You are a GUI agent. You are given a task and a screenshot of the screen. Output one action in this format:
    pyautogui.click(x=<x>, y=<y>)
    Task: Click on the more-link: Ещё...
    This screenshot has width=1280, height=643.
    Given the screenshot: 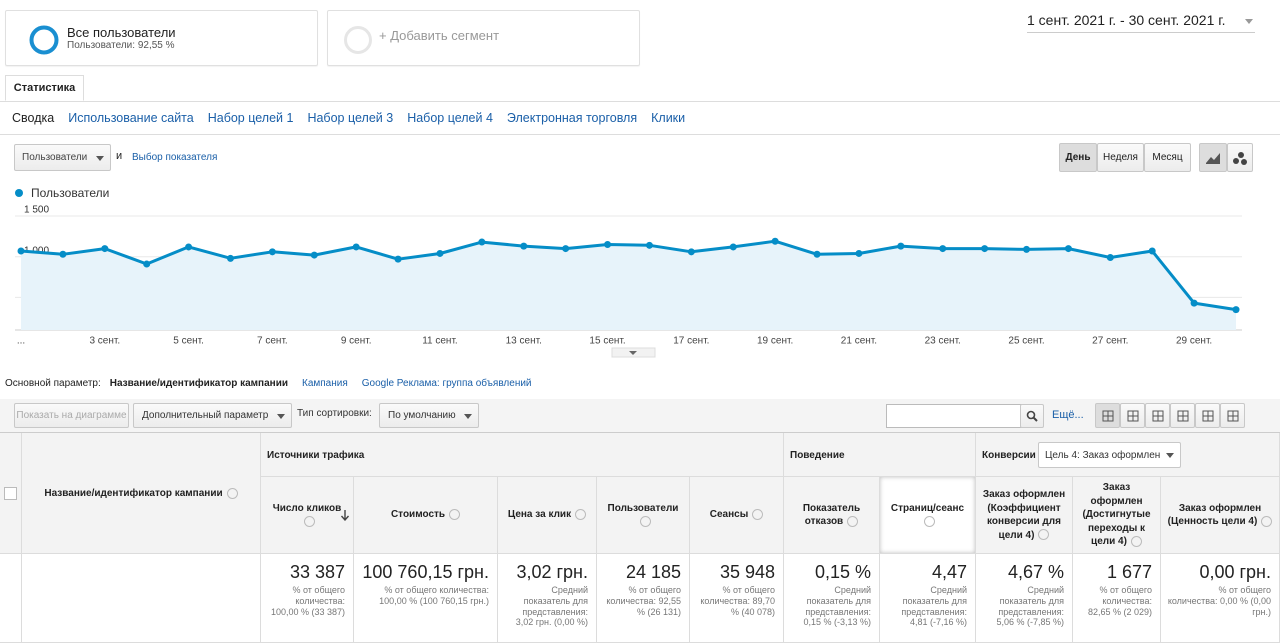 What is the action you would take?
    pyautogui.click(x=1068, y=415)
    